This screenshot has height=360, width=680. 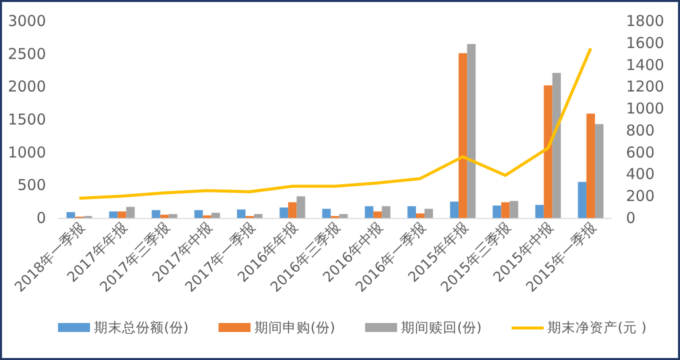 What do you see at coordinates (640, 174) in the screenshot?
I see `y2-tick-label: 400` at bounding box center [640, 174].